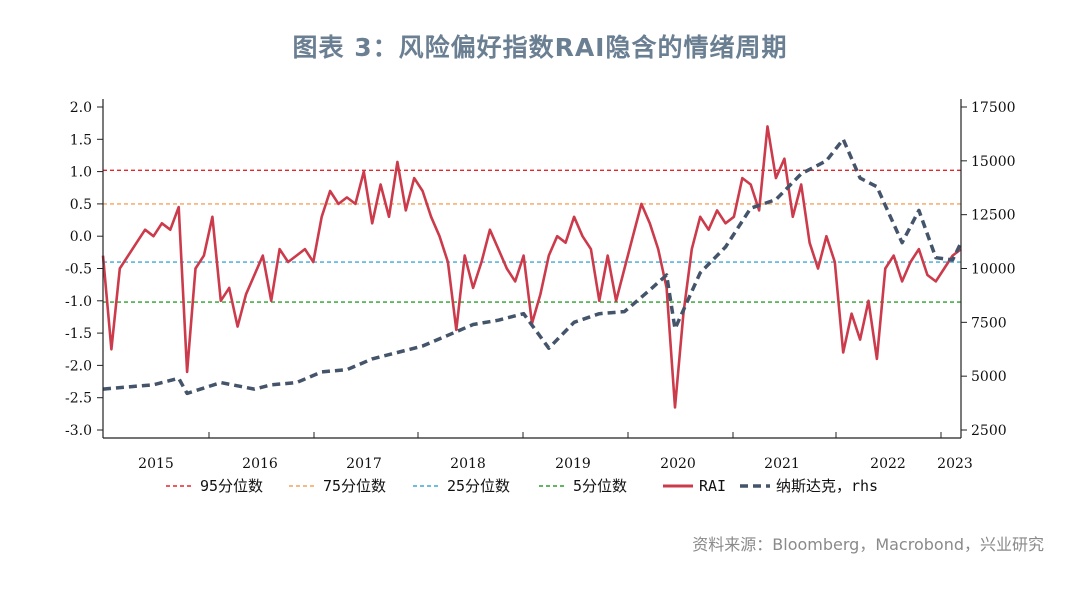 This screenshot has width=1080, height=596. I want to click on left-tick-label: 0.5, so click(81, 205).